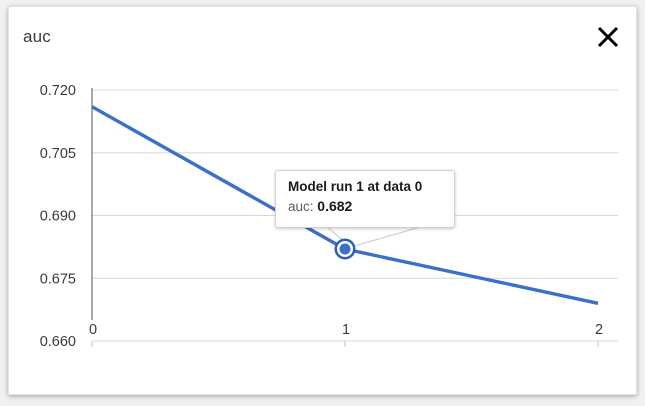 The width and height of the screenshot is (645, 406). I want to click on close-button, so click(608, 37).